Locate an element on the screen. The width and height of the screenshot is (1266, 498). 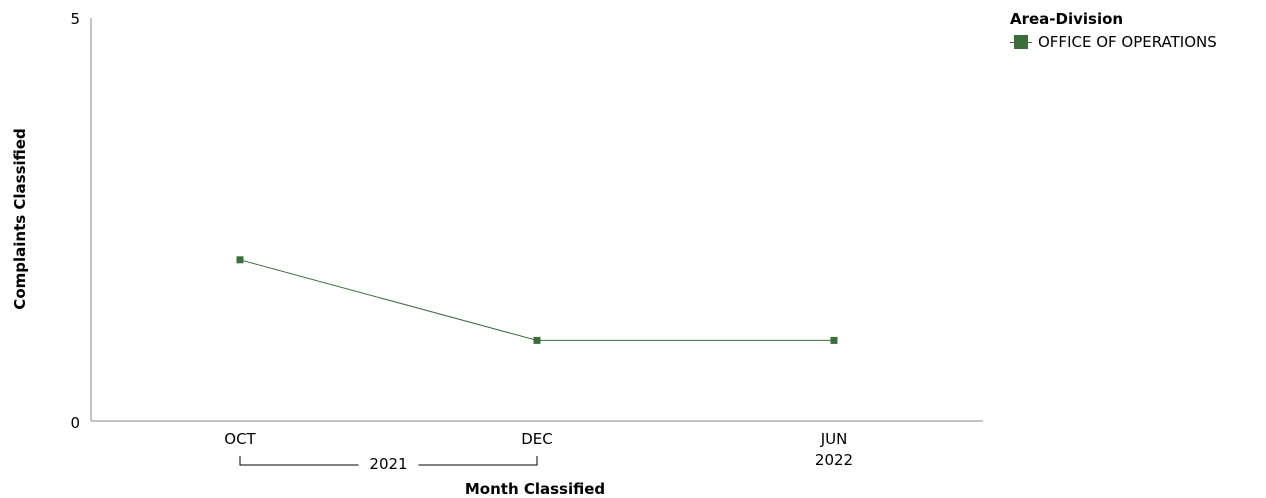
legend-item-label: OFFICE OF OPERATIONS is located at coordinates (1127, 42).